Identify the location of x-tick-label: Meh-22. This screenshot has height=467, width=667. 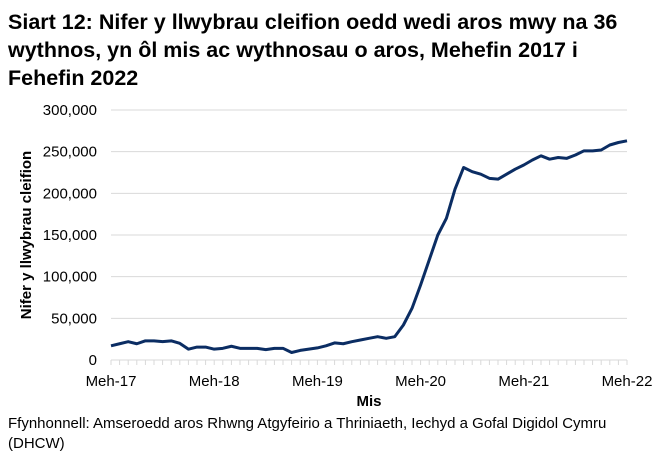
(627, 381).